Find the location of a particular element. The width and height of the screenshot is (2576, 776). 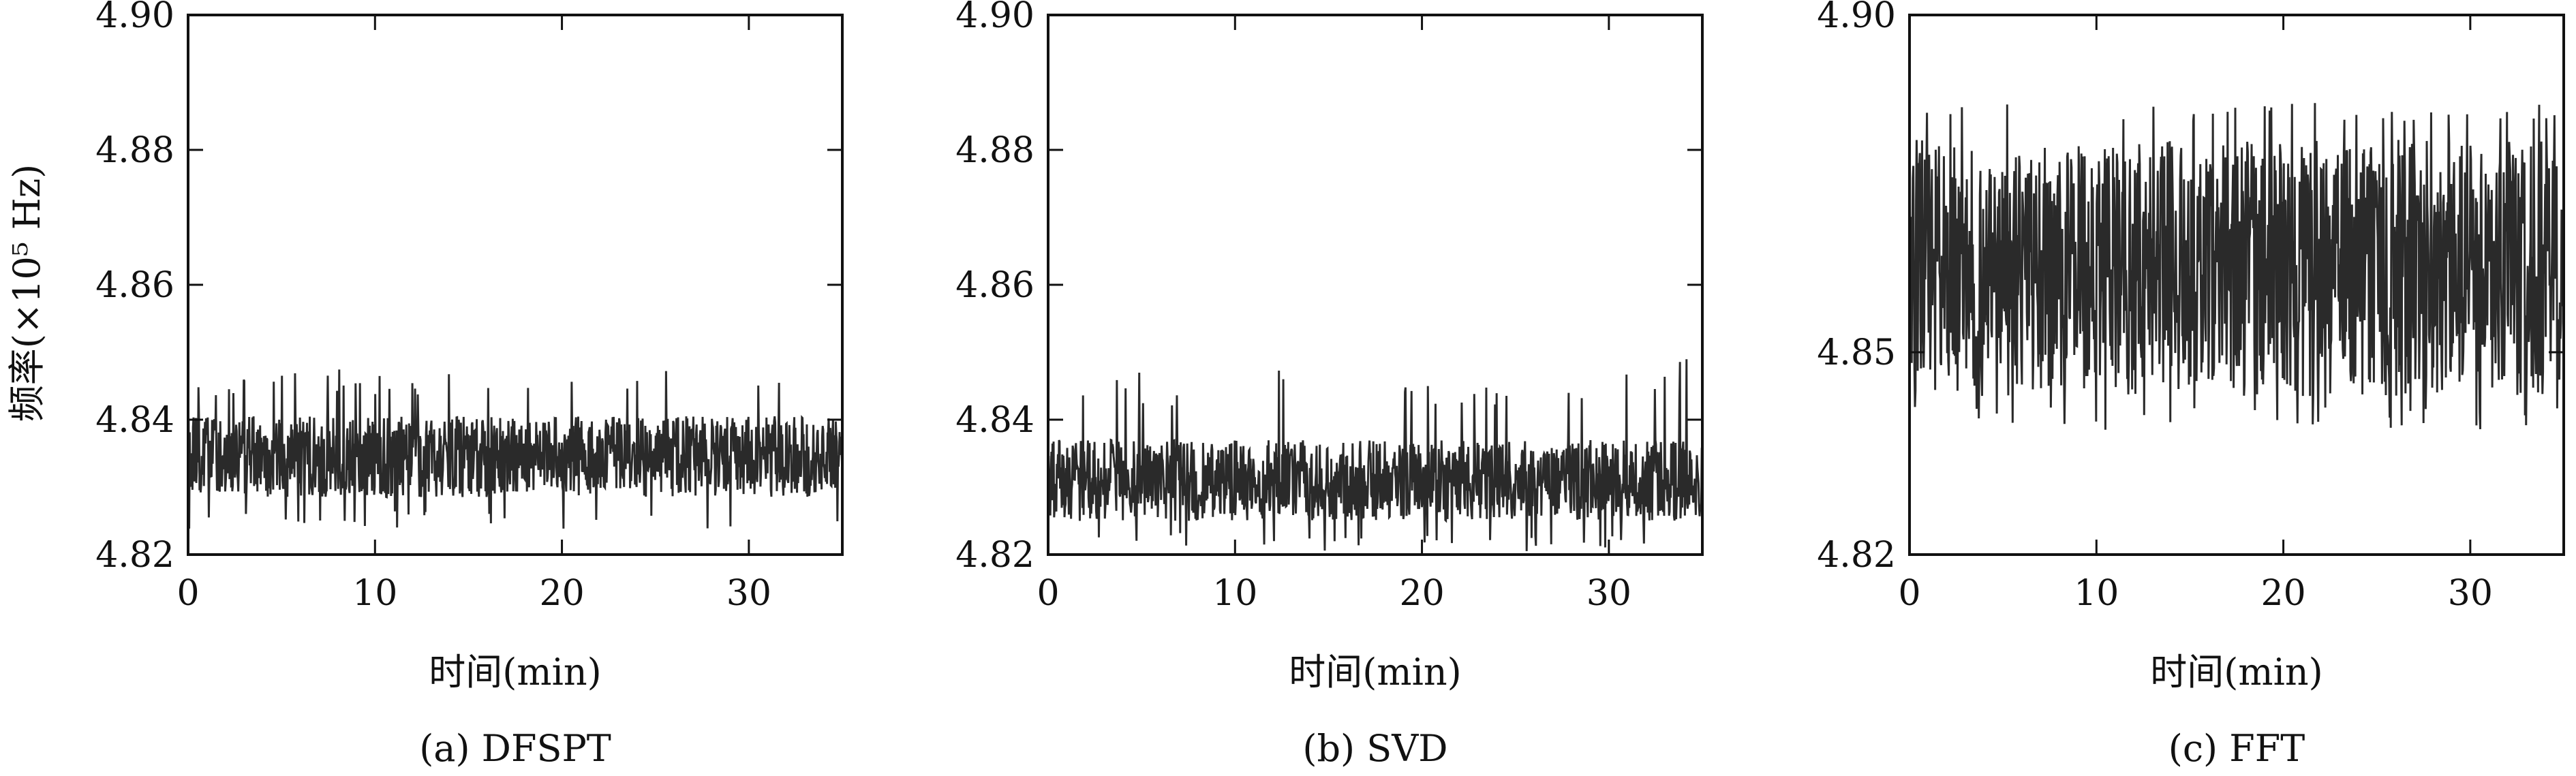

dfspt-y-tick-label: 4.90 is located at coordinates (134, 18).